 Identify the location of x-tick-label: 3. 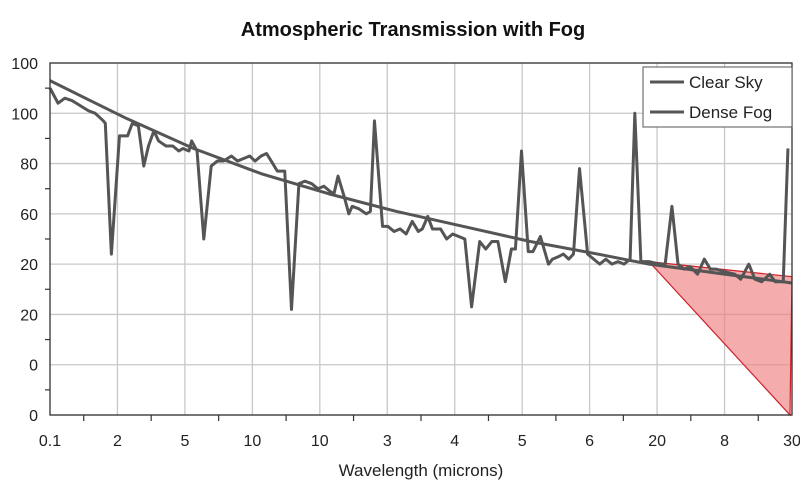
(387, 441).